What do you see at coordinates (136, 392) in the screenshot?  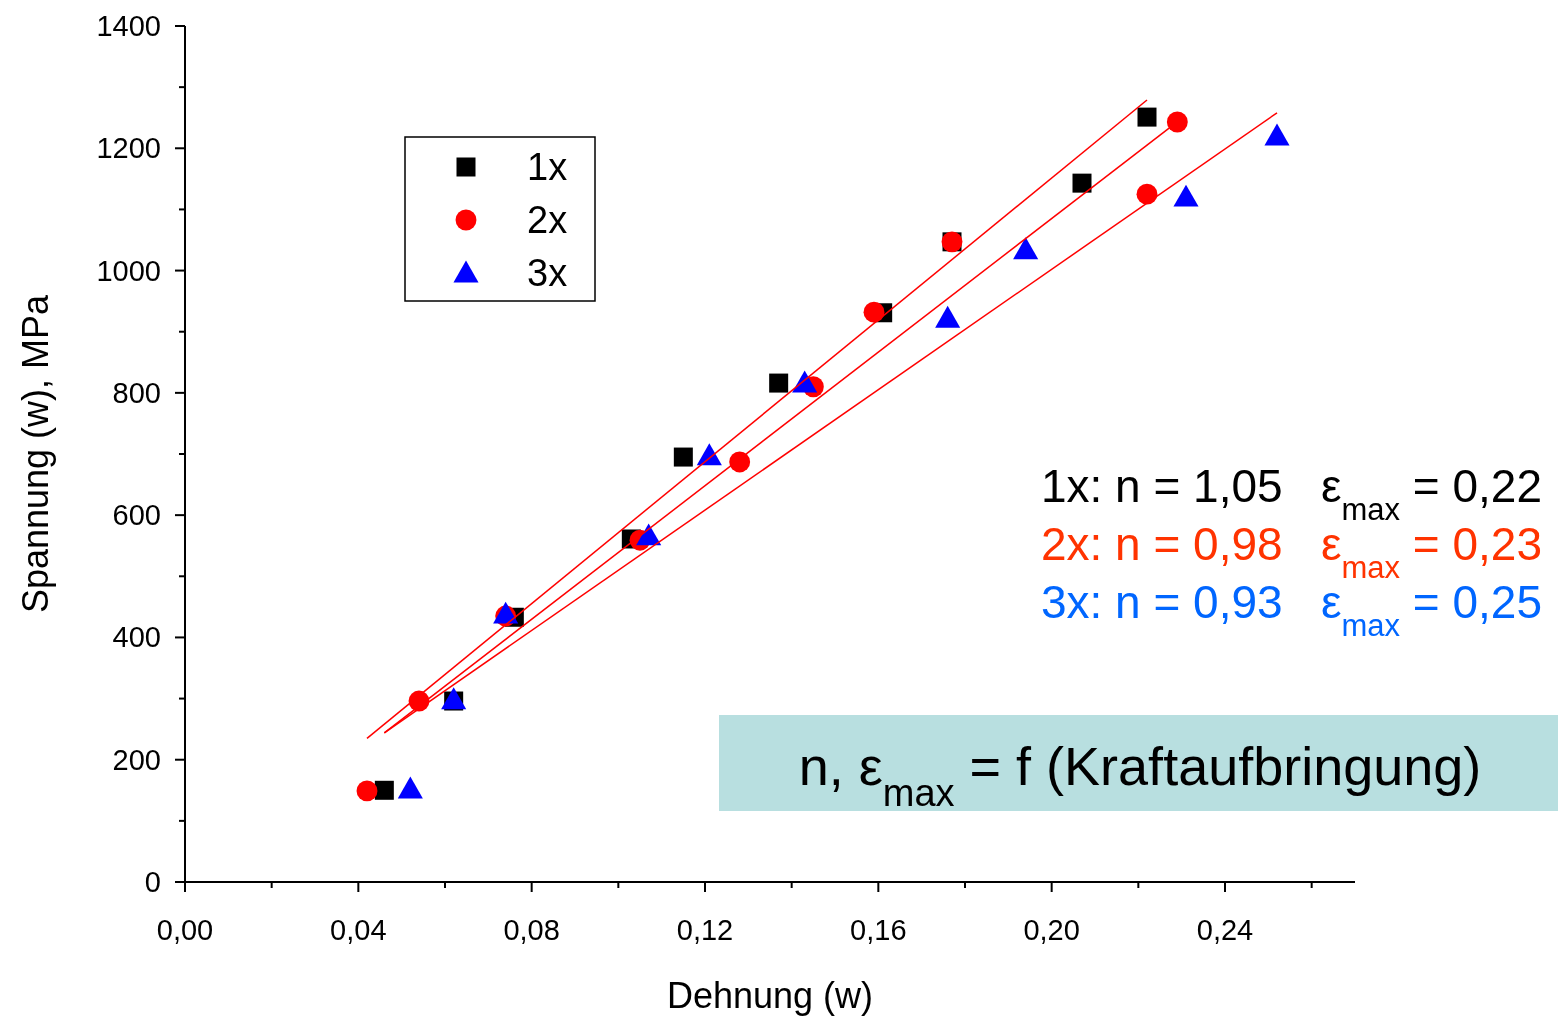 I see `y-tick-label: 800` at bounding box center [136, 392].